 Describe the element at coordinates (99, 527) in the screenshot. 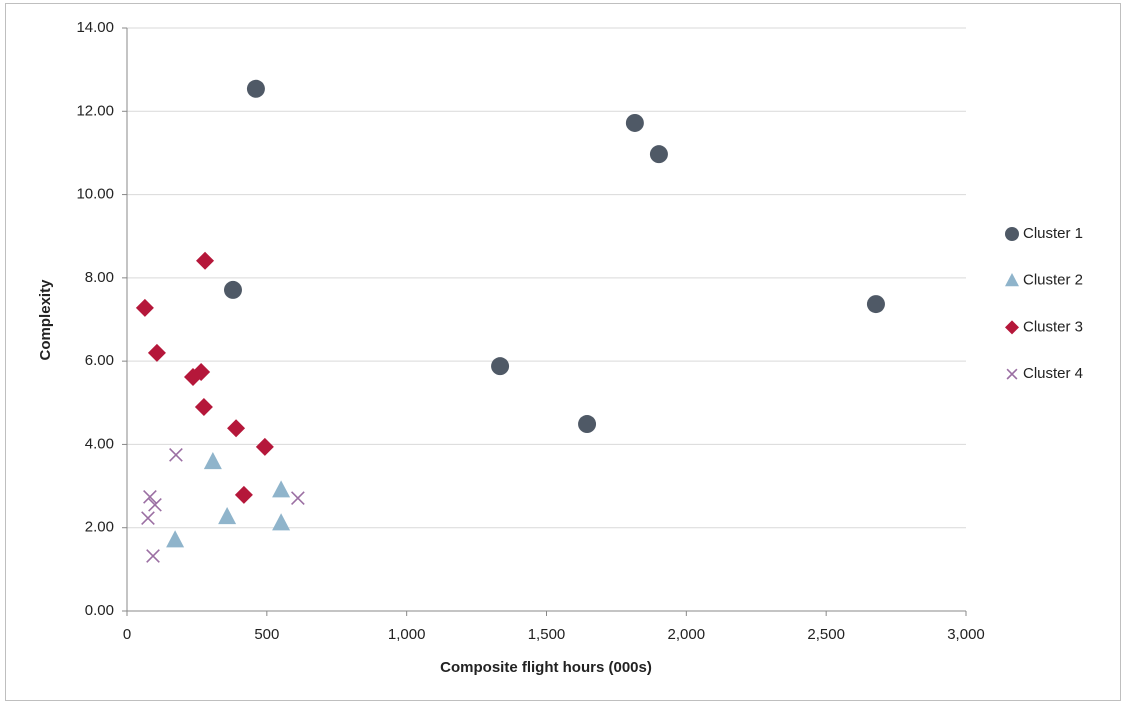

I see `y-tick-label: 2.00` at that location.